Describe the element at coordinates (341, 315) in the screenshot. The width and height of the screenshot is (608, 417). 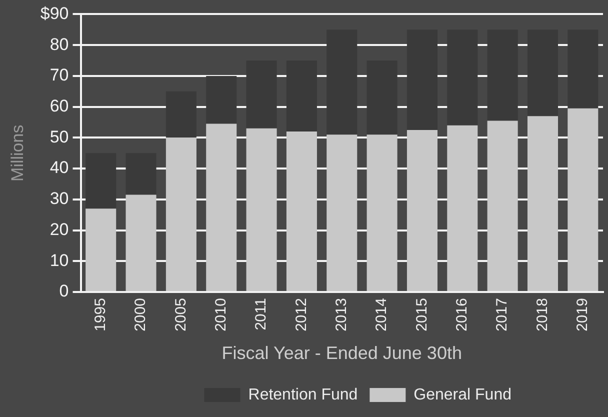
I see `x-tick-label: 2013` at that location.